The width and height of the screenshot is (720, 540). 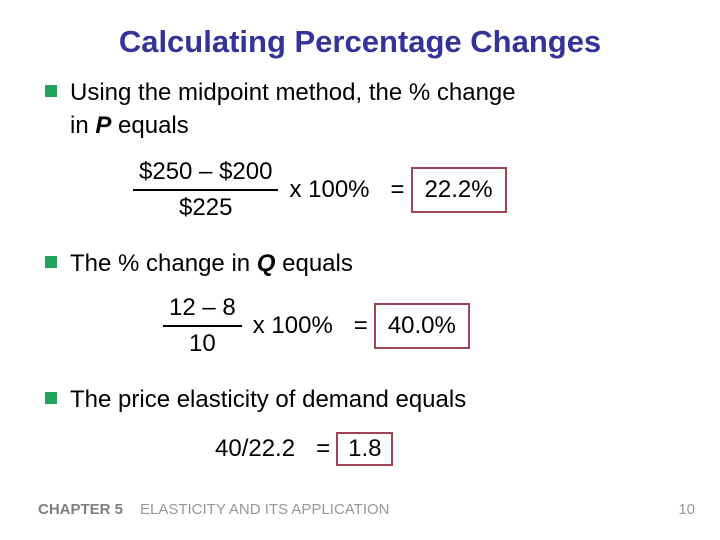 I want to click on formula-2-equals-sign: =, so click(x=360, y=325).